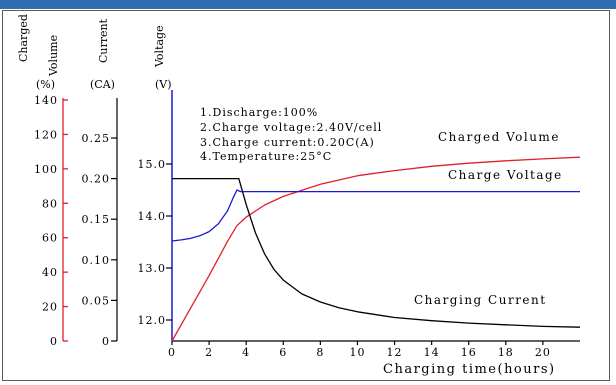  What do you see at coordinates (209, 352) in the screenshot?
I see `x-tick-label: 2` at bounding box center [209, 352].